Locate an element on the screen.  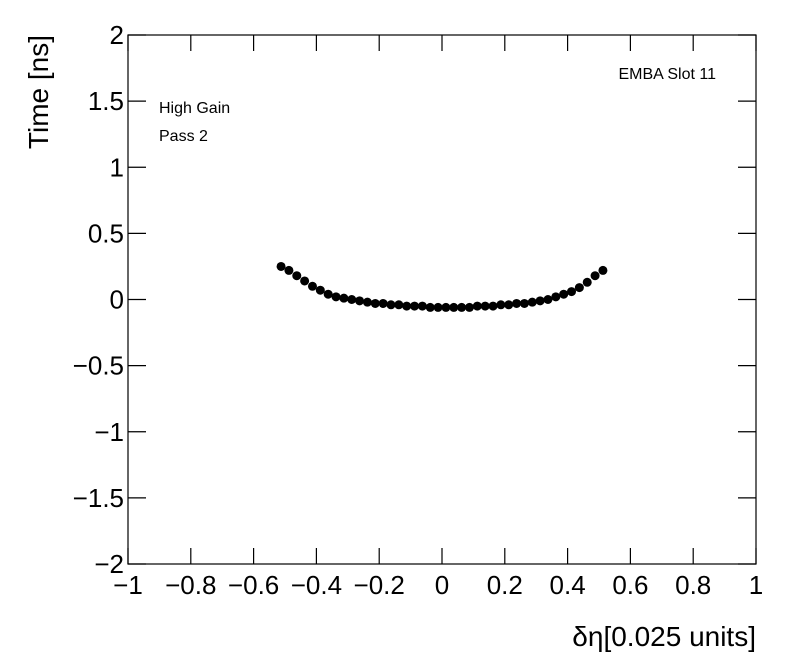
y-tick-label: 0.5 is located at coordinates (106, 233).